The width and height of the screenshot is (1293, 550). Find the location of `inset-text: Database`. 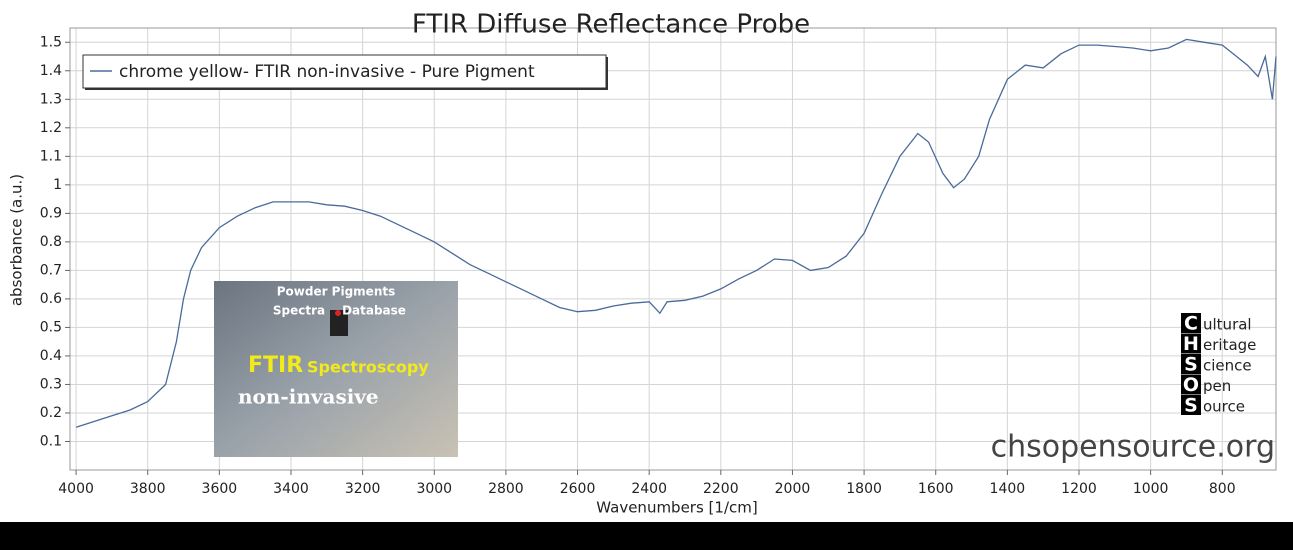

inset-text: Database is located at coordinates (374, 311).